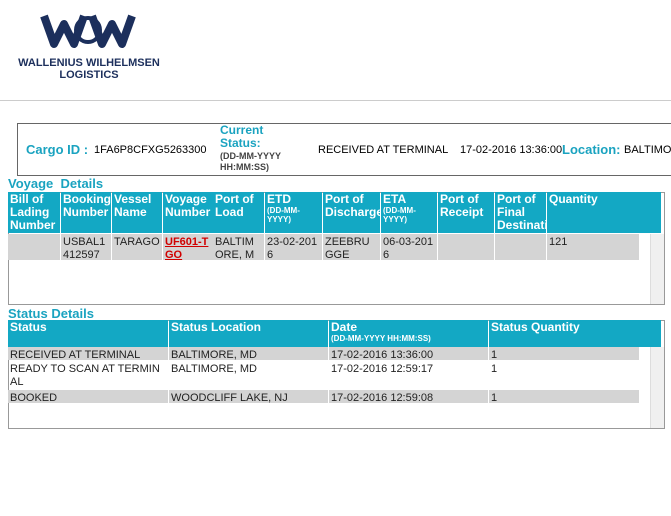 The width and height of the screenshot is (671, 516). I want to click on cargo-id-label: Cargo ID :, so click(57, 149).